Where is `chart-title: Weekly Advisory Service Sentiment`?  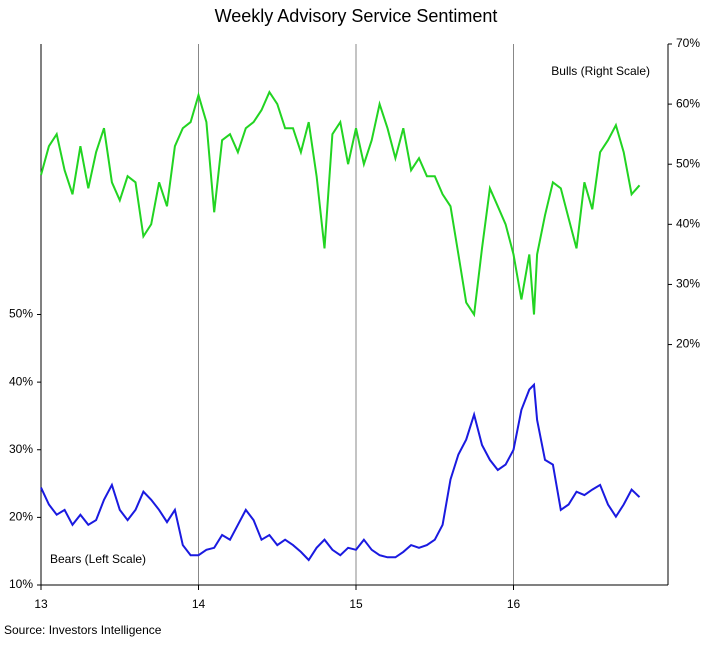
chart-title: Weekly Advisory Service Sentiment is located at coordinates (356, 16).